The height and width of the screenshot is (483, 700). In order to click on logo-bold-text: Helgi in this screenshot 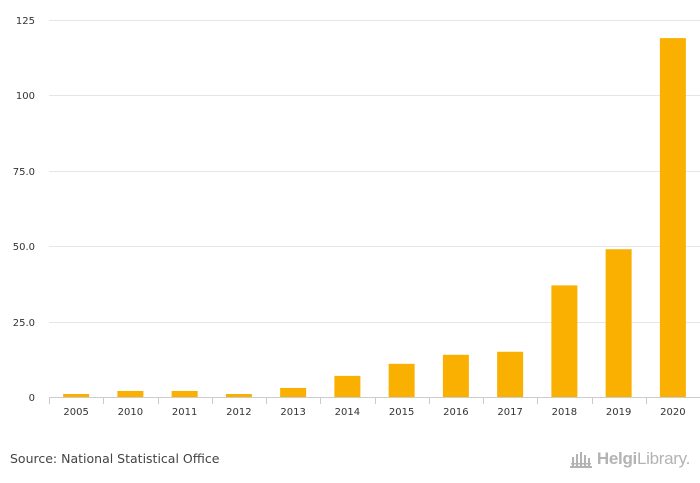, I will do `click(616, 458)`.